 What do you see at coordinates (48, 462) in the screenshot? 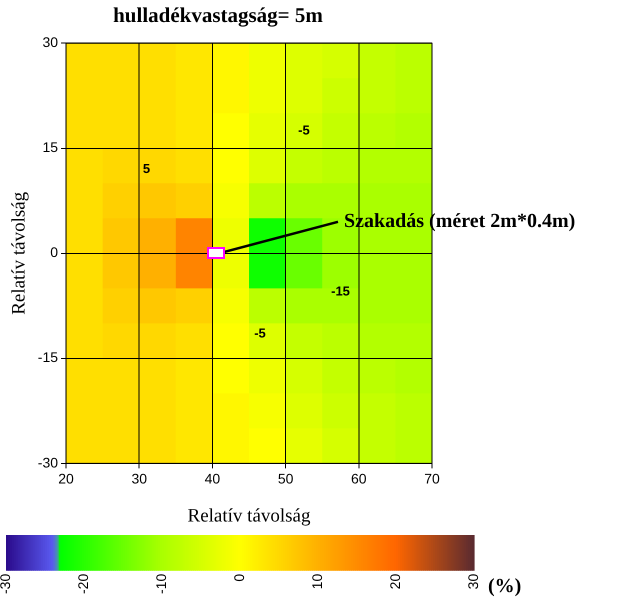
I see `y-tick-label: -30` at bounding box center [48, 462].